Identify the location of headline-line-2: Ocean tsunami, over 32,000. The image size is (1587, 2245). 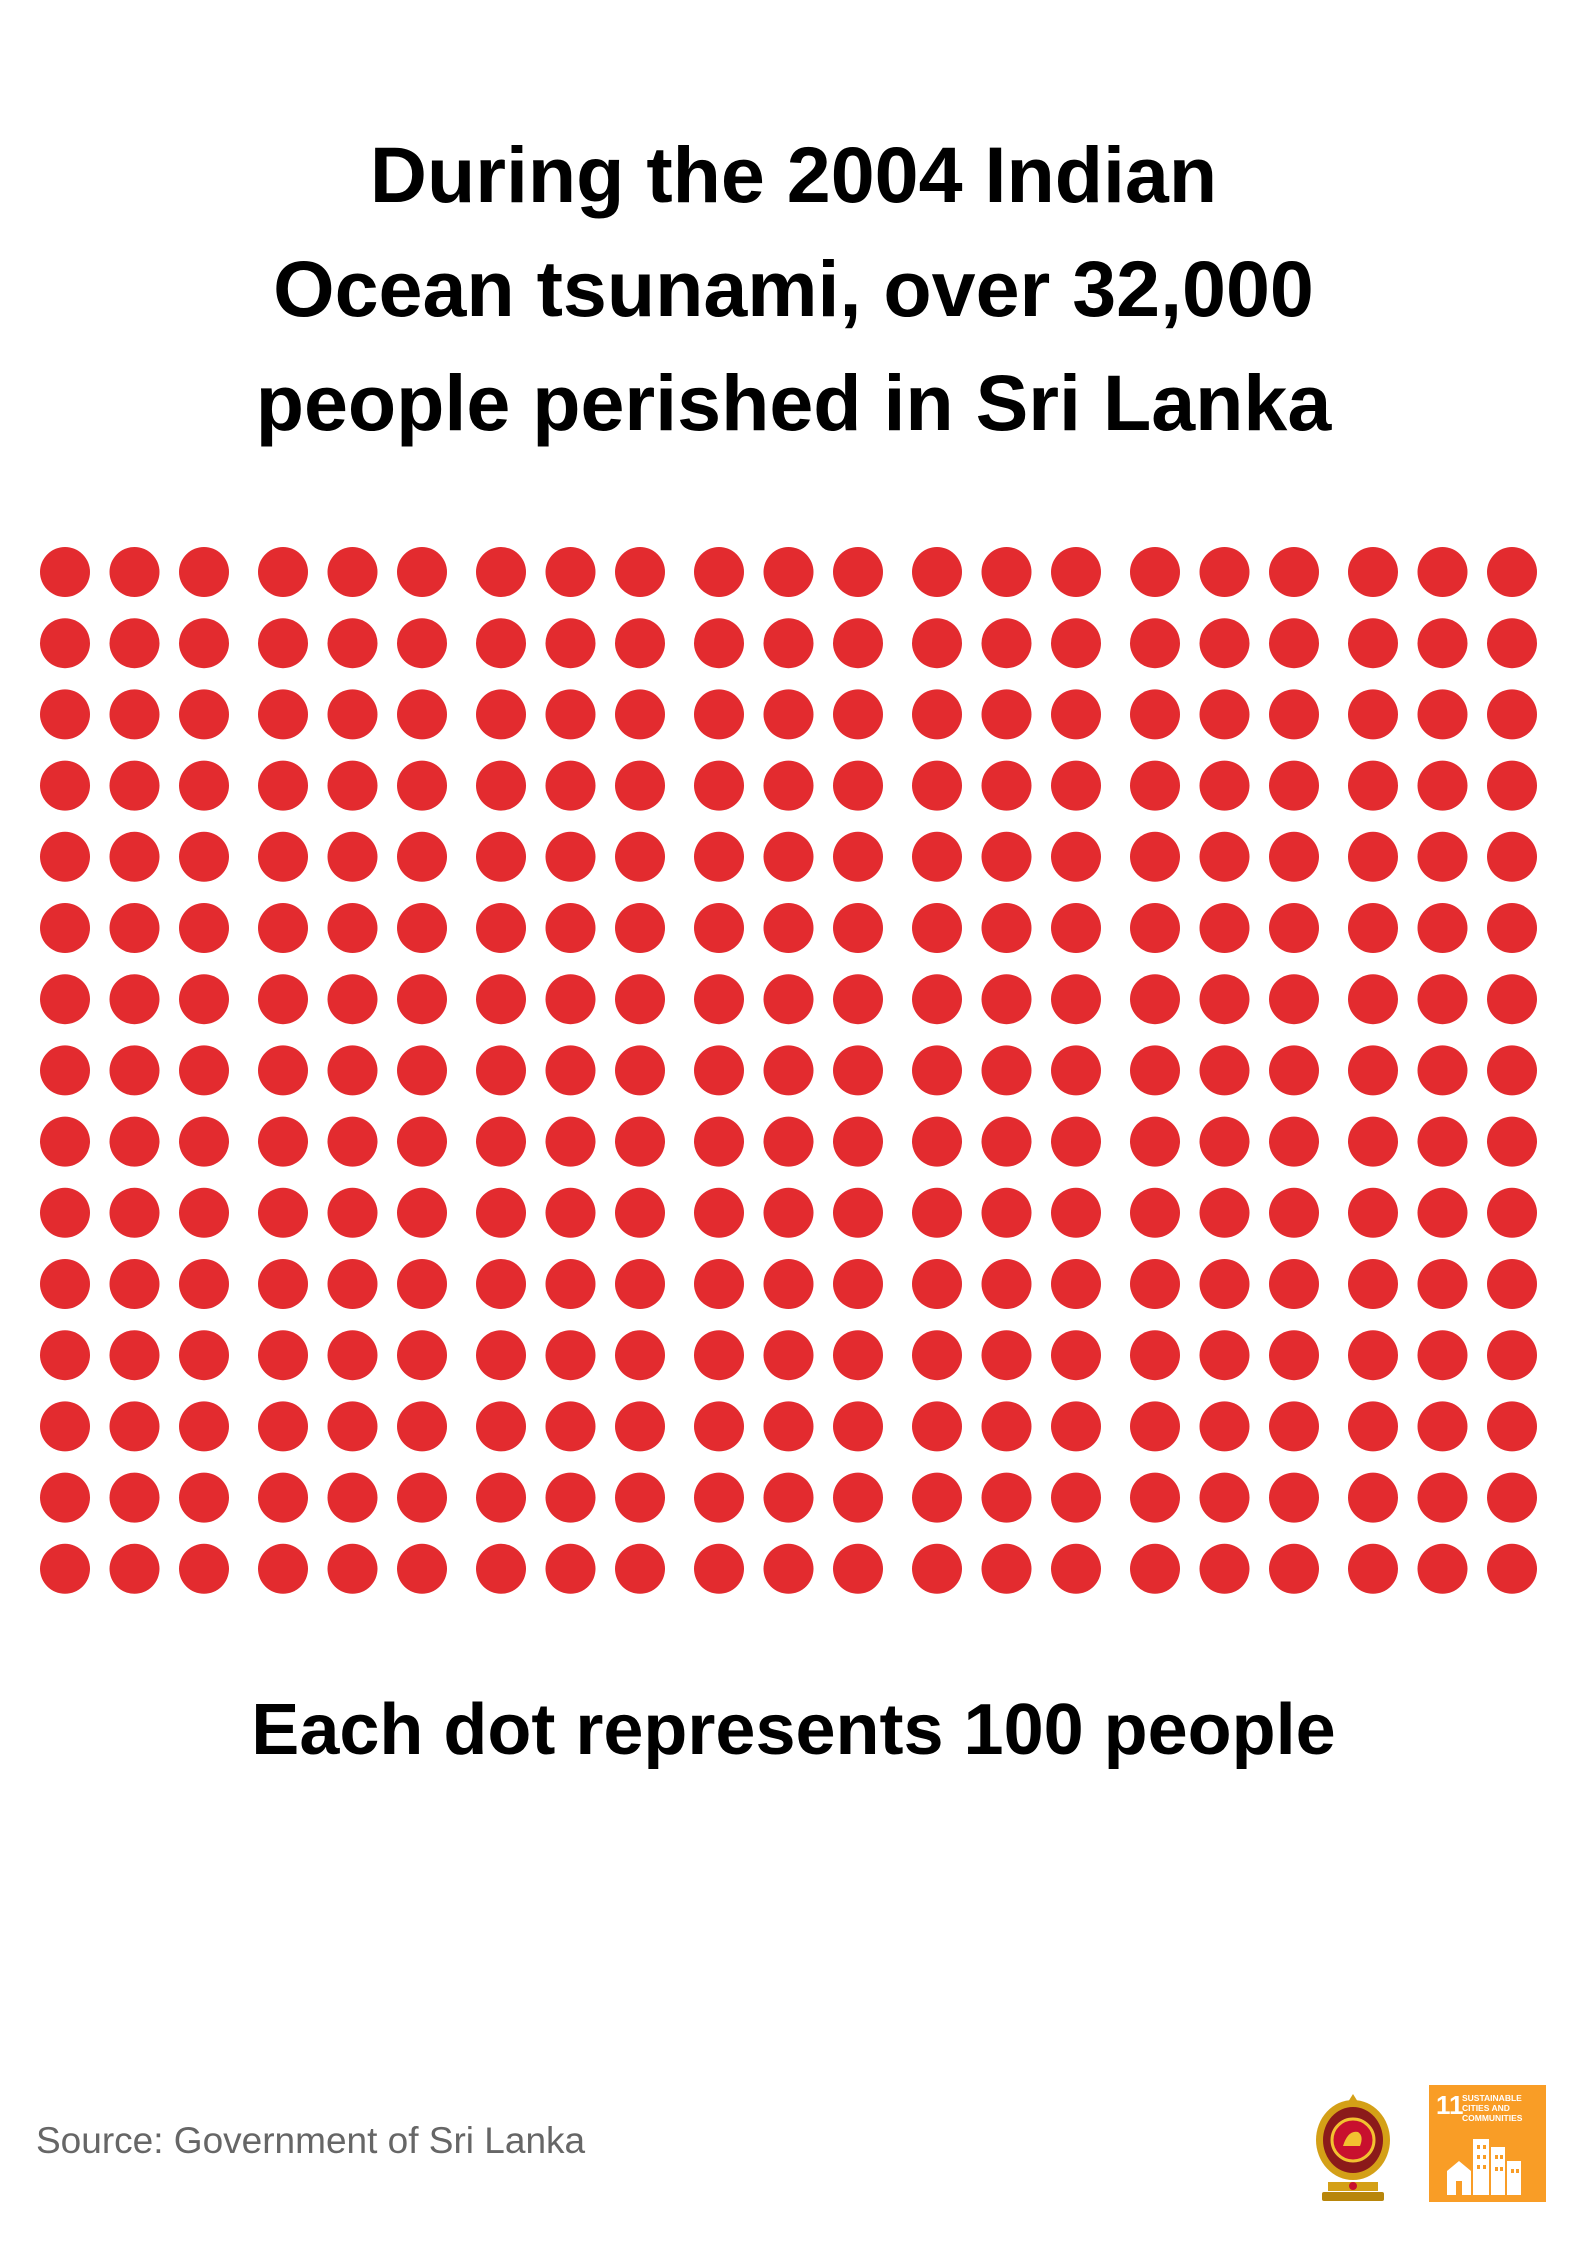
(793, 288).